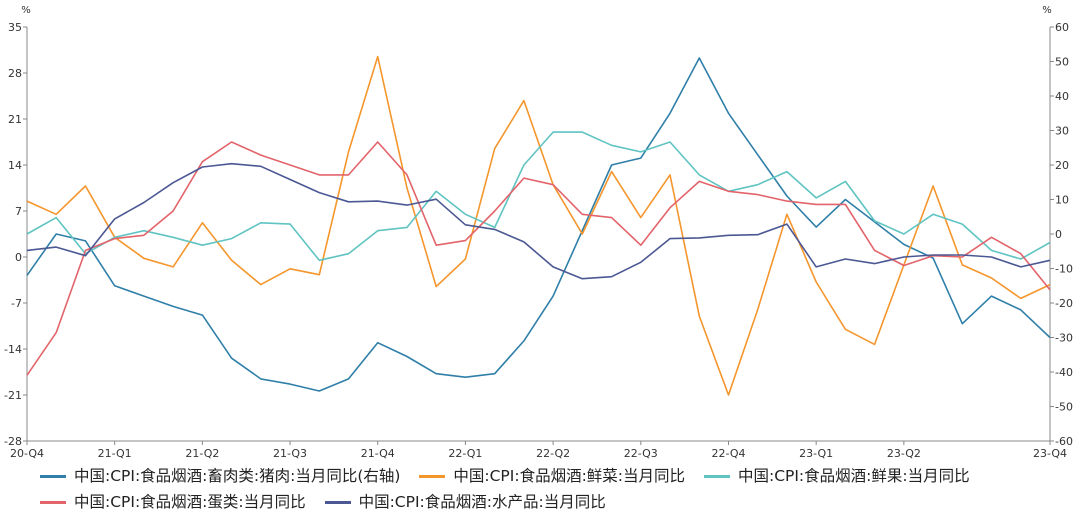  I want to click on y-right-tick-label: 10, so click(1062, 200).